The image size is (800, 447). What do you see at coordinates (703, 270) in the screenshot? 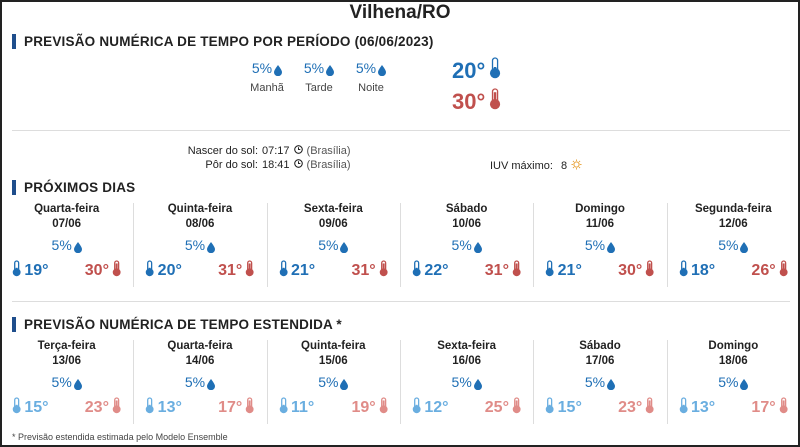
I see `min-temp-value: 18°` at bounding box center [703, 270].